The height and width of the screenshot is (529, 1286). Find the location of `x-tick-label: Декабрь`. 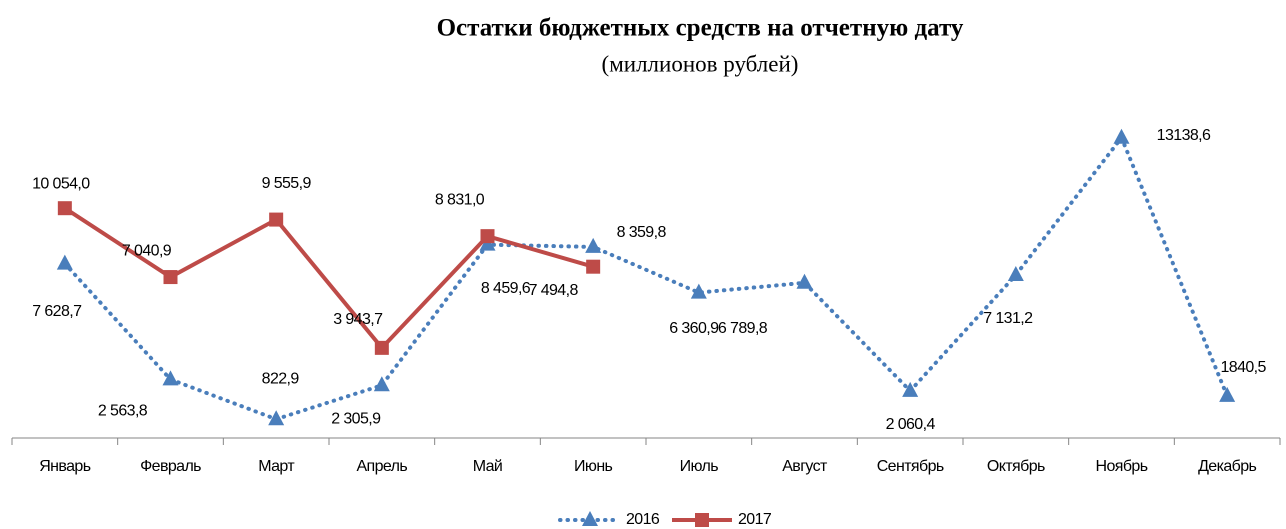

x-tick-label: Декабрь is located at coordinates (1227, 466).